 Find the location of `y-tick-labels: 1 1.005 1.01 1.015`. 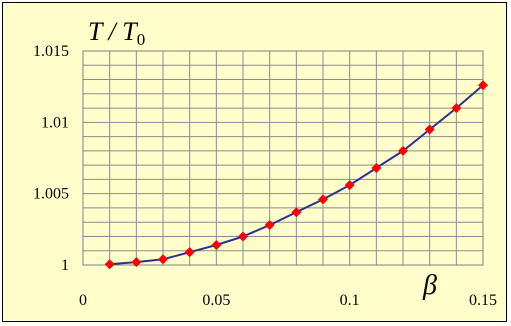

y-tick-labels: 1 1.005 1.01 1.015 is located at coordinates (51, 158).